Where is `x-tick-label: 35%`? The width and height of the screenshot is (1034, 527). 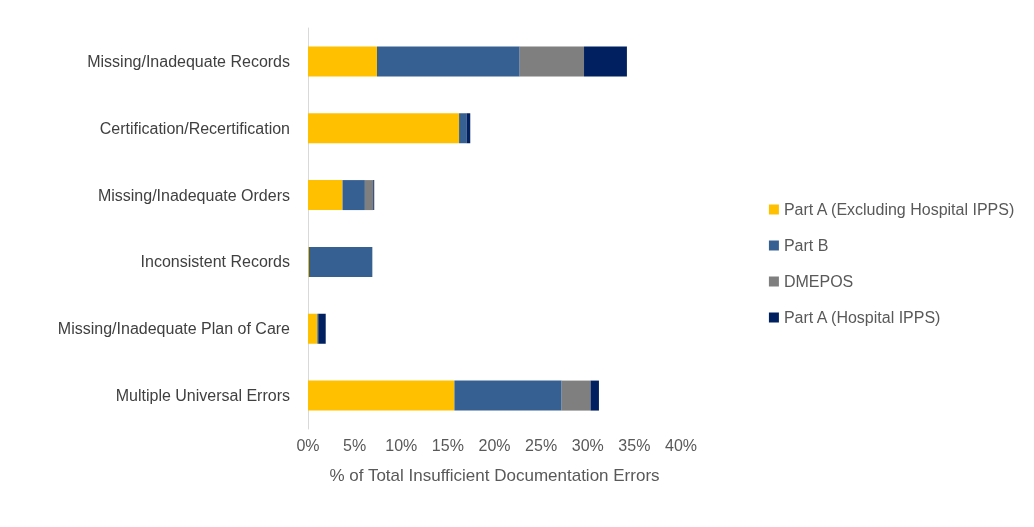
x-tick-label: 35% is located at coordinates (634, 445).